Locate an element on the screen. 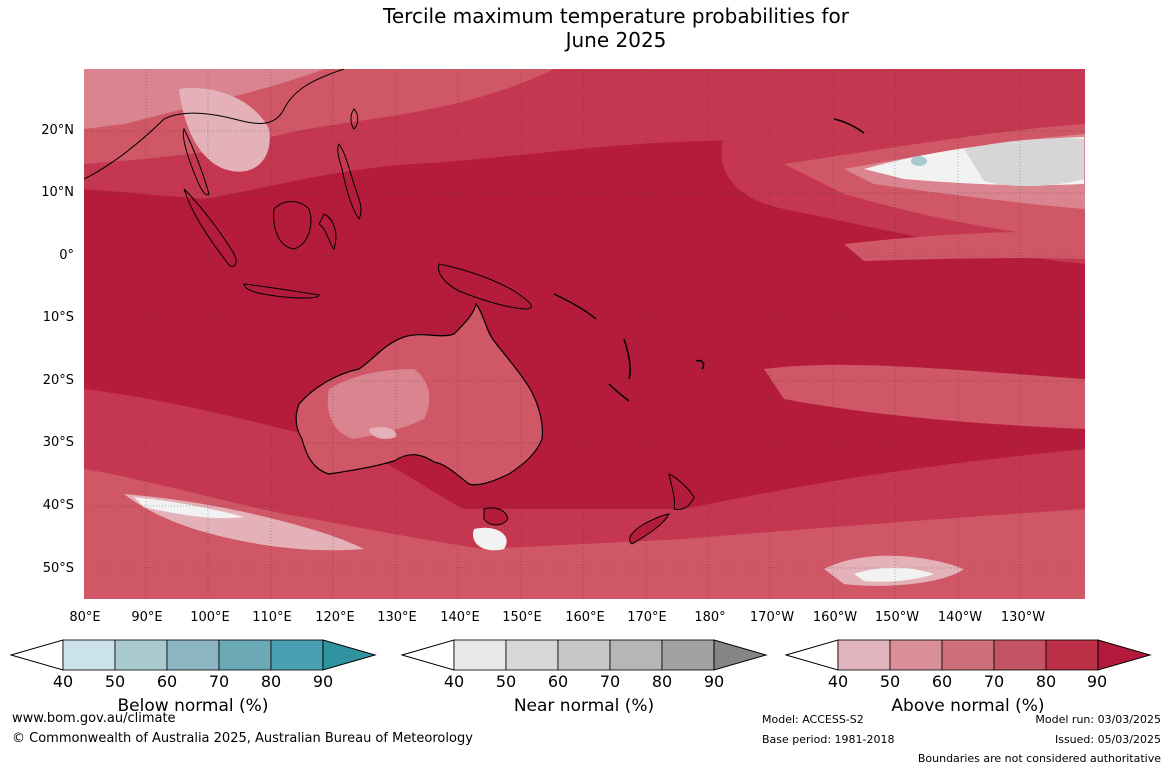  lon-label-100e: 100°E is located at coordinates (210, 617).